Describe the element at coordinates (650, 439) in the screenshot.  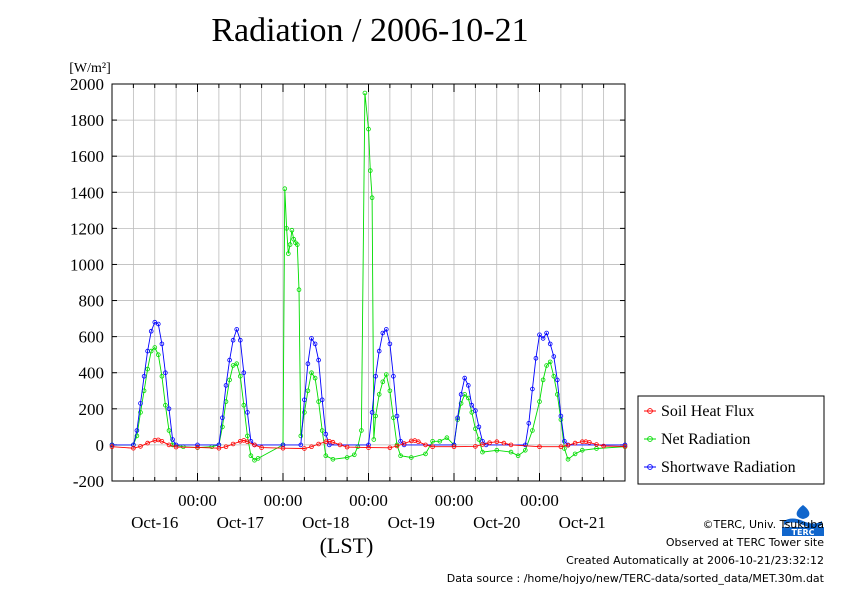
I see `legend-marker` at that location.